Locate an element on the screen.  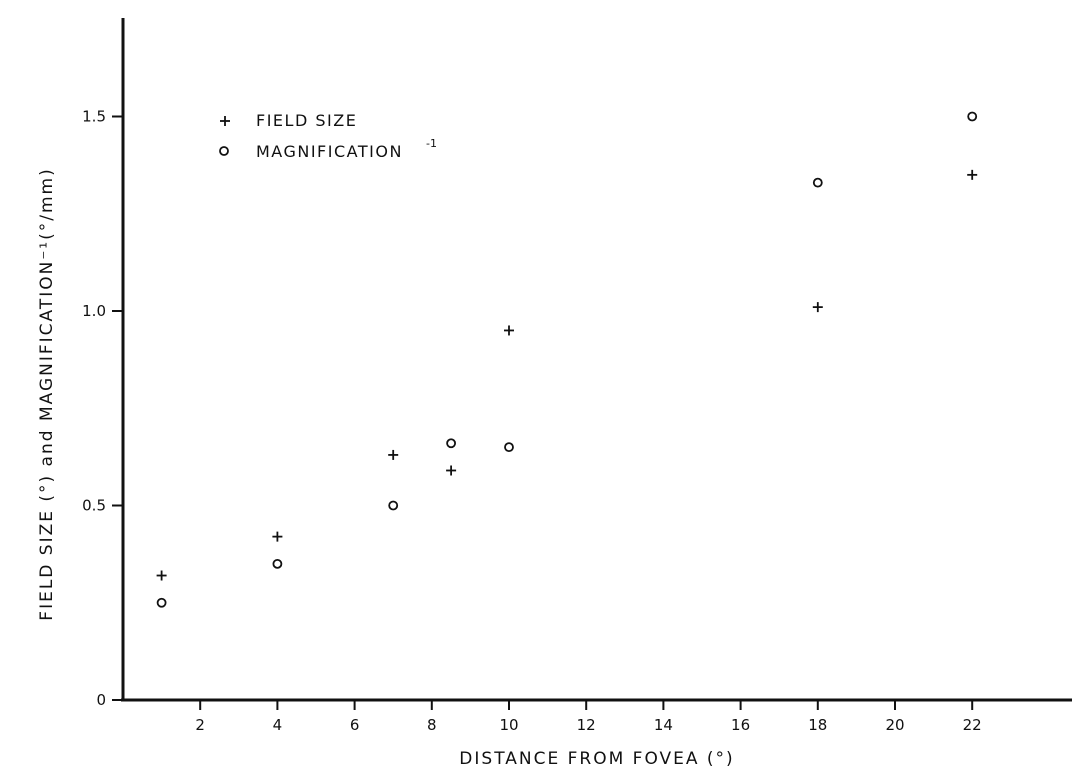
legend-item-field-size: FIELD SIZE is located at coordinates (288, 120).